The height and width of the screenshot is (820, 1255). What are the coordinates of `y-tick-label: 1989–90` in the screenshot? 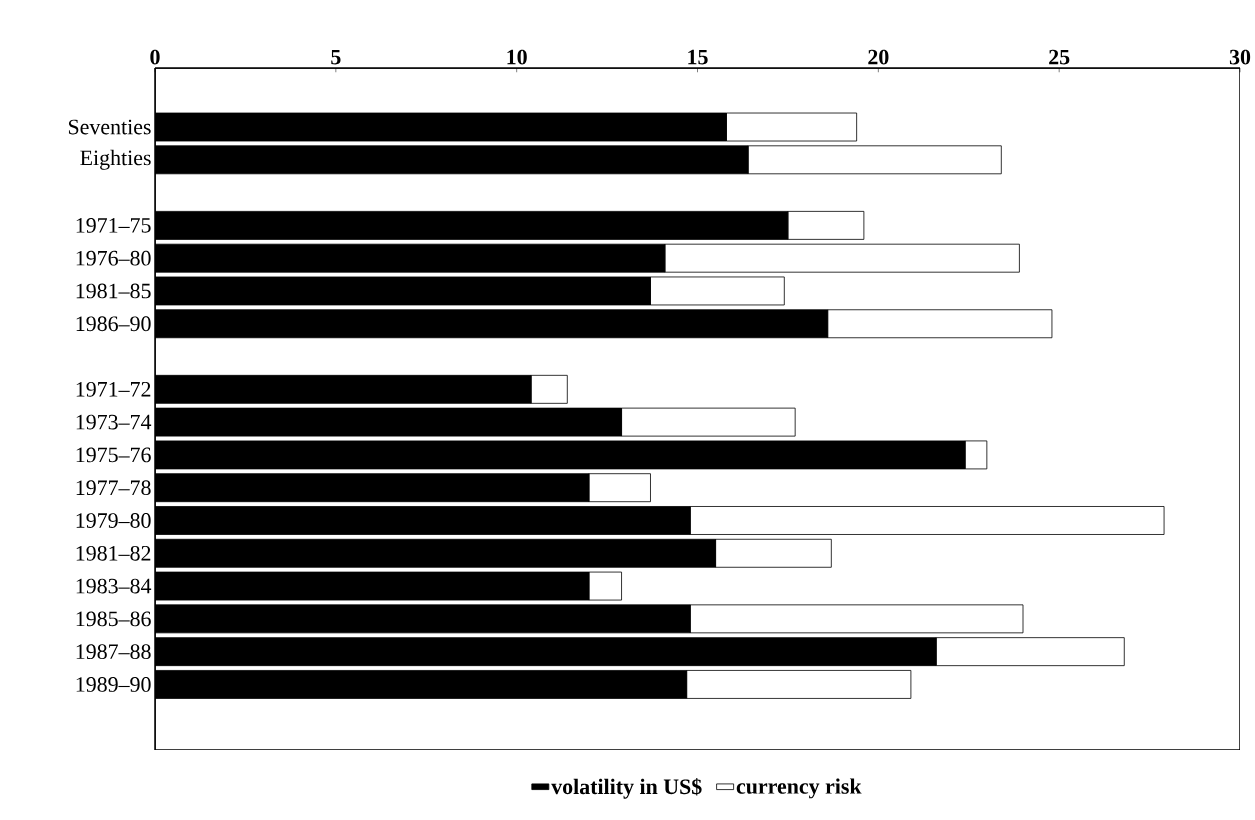 It's located at (113, 684).